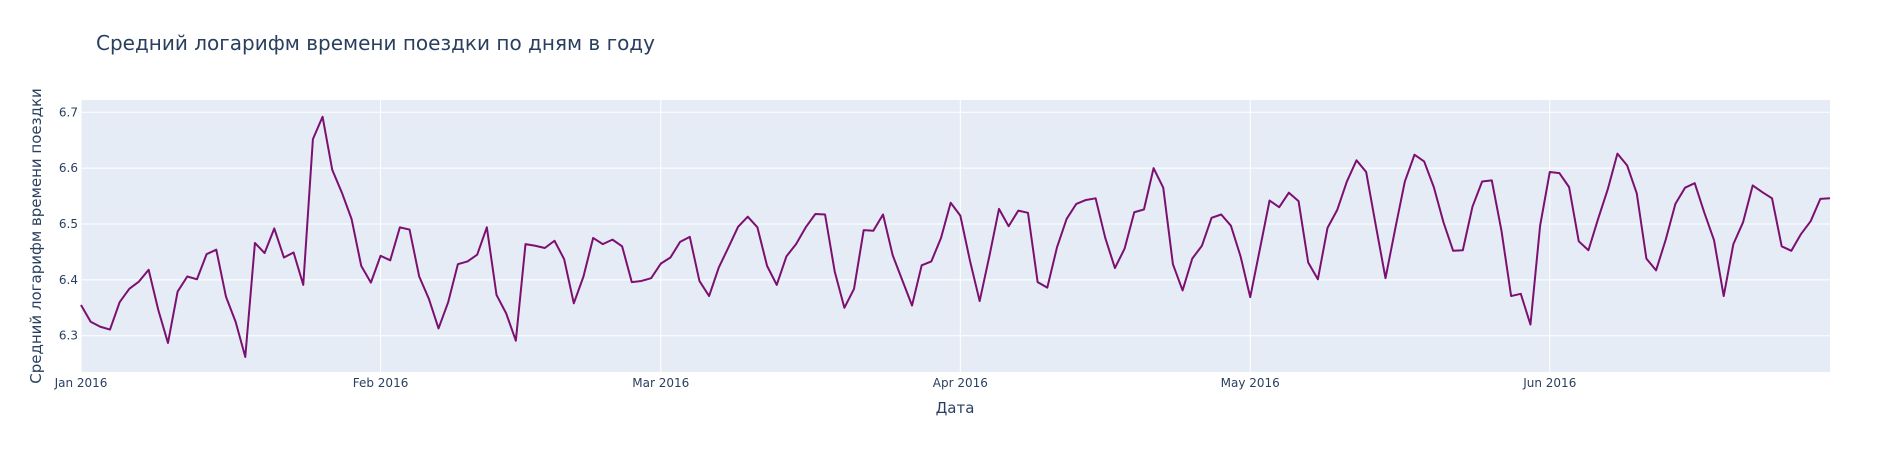 The image size is (1898, 450). I want to click on x-tick-label: Jan 2016, so click(81, 383).